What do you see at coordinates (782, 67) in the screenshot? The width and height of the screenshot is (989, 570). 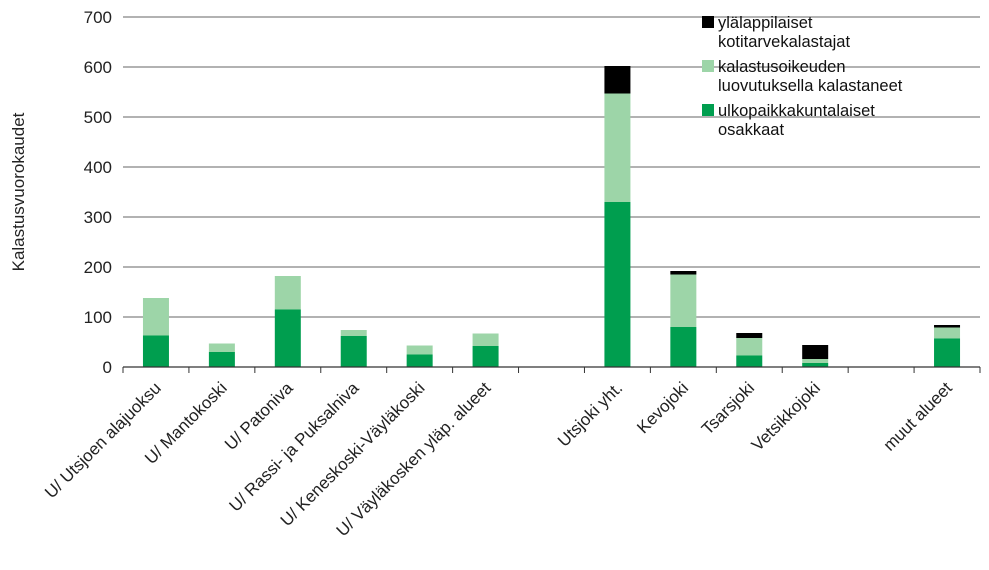 I see `legend-label-line: kalastusoikeuden` at bounding box center [782, 67].